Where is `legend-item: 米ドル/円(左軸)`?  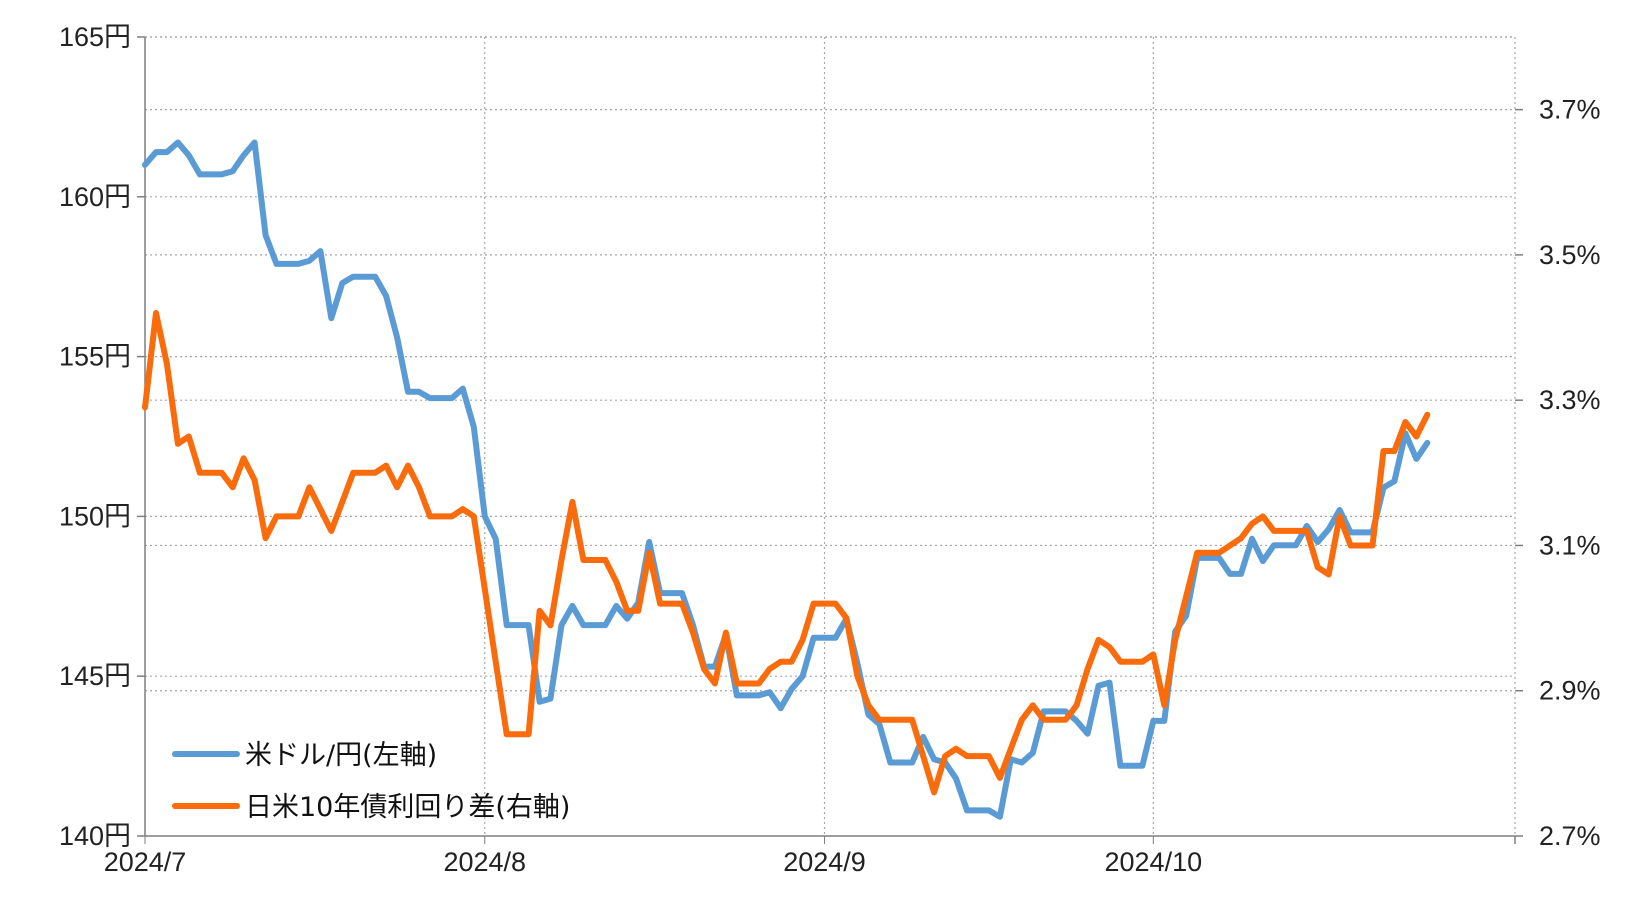 legend-item: 米ドル/円(左軸) is located at coordinates (304, 755).